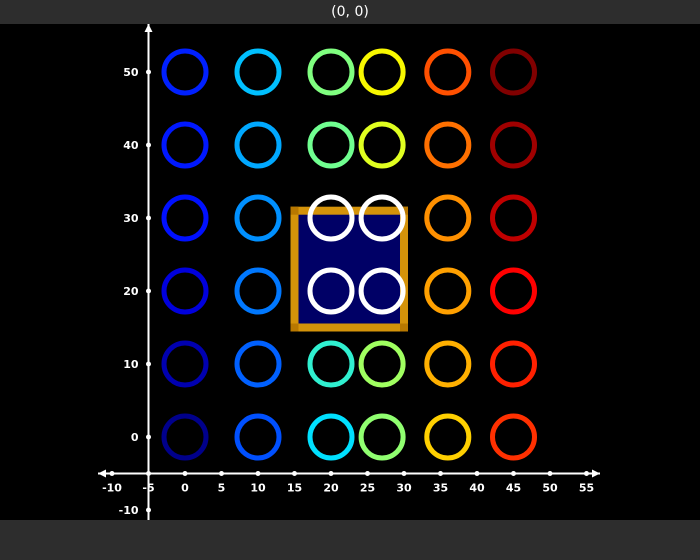 Image resolution: width=700 pixels, height=560 pixels. What do you see at coordinates (367, 488) in the screenshot?
I see `x-tick-label: 25` at bounding box center [367, 488].